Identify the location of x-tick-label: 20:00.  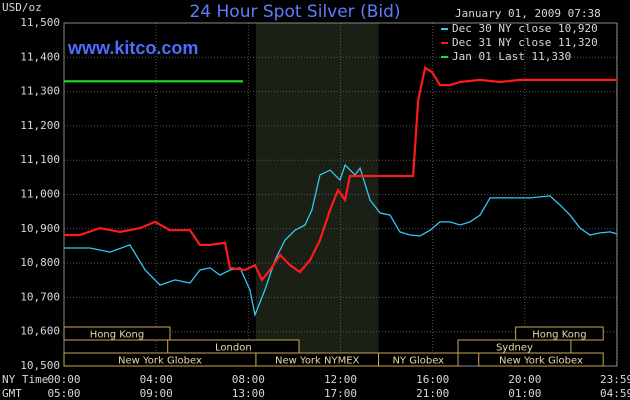
(524, 379).